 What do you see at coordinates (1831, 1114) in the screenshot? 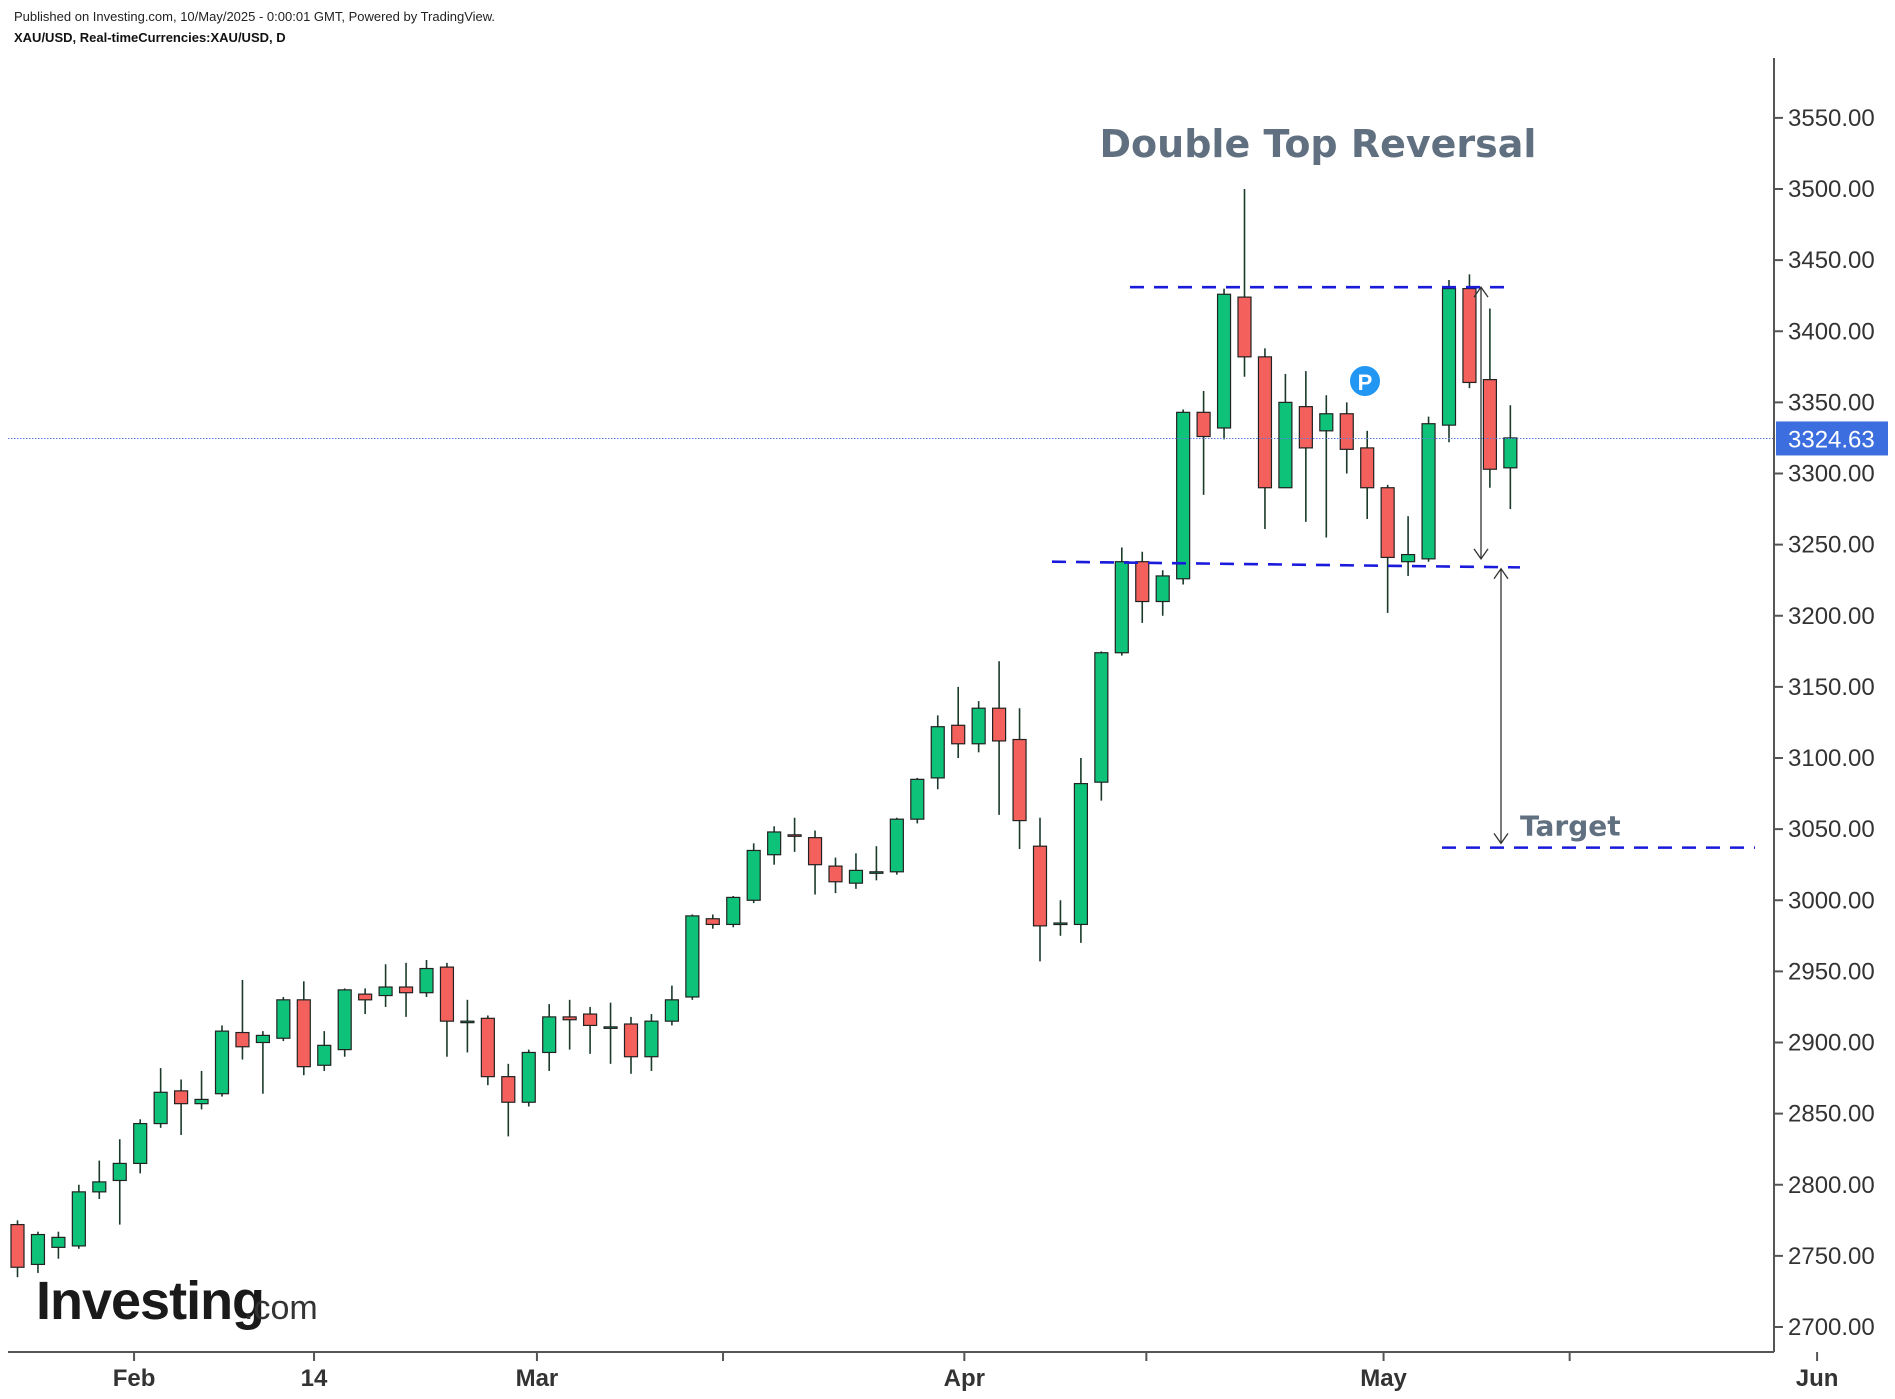
I see `y-tick-label: 2850.00` at bounding box center [1831, 1114].